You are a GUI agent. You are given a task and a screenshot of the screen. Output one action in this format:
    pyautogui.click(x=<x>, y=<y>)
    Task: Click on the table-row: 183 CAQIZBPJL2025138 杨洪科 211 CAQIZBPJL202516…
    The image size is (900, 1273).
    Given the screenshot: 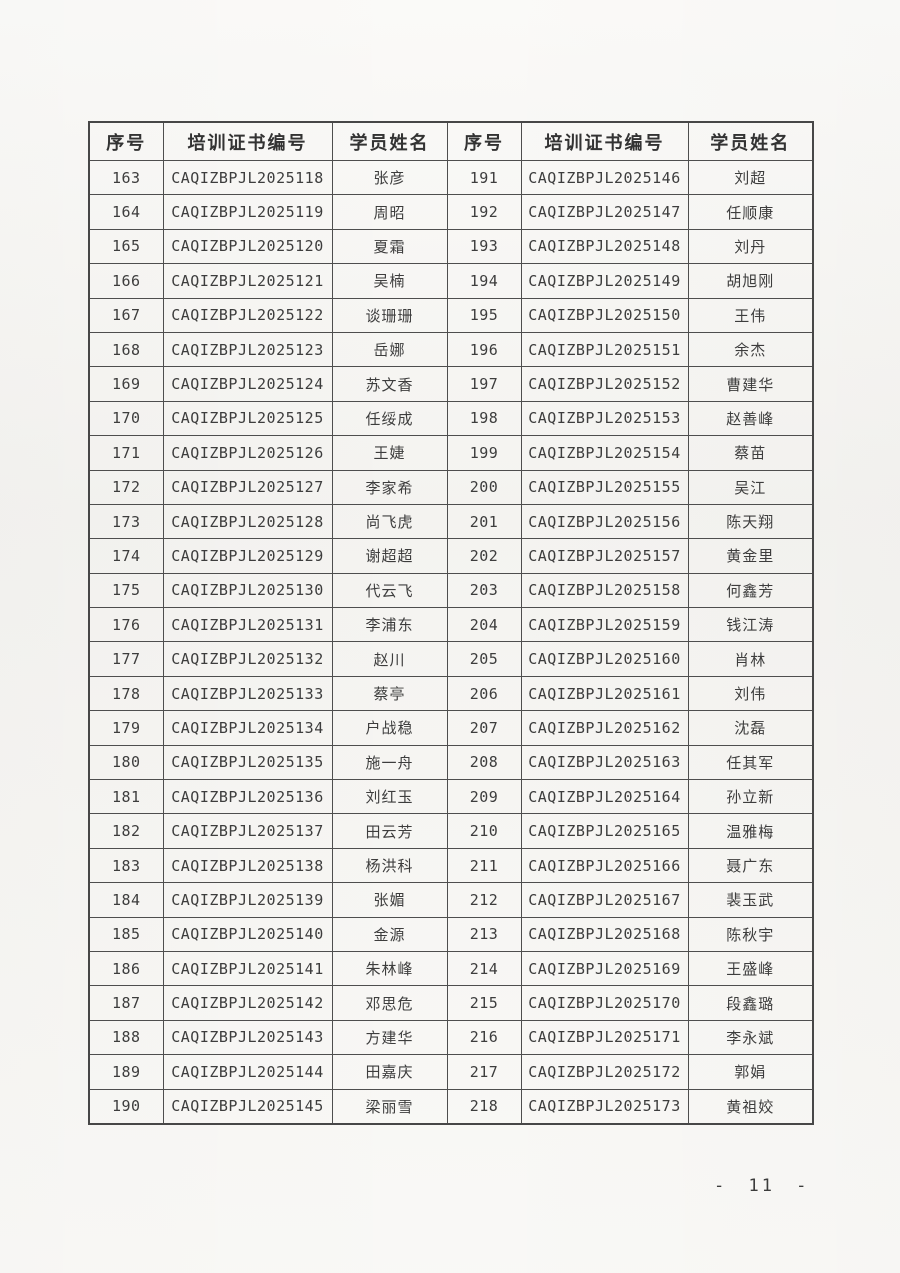 What is the action you would take?
    pyautogui.click(x=451, y=865)
    